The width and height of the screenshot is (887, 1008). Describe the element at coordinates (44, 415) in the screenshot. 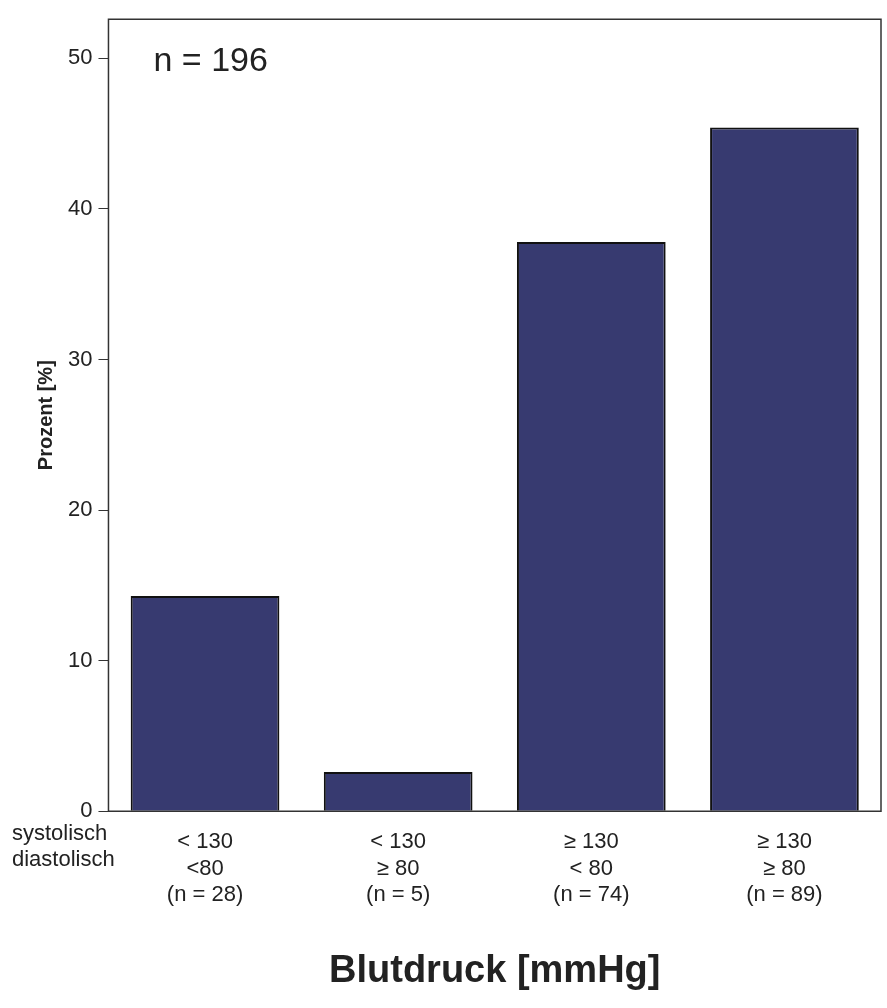

I see `y-axis-title: Prozent [%]` at that location.